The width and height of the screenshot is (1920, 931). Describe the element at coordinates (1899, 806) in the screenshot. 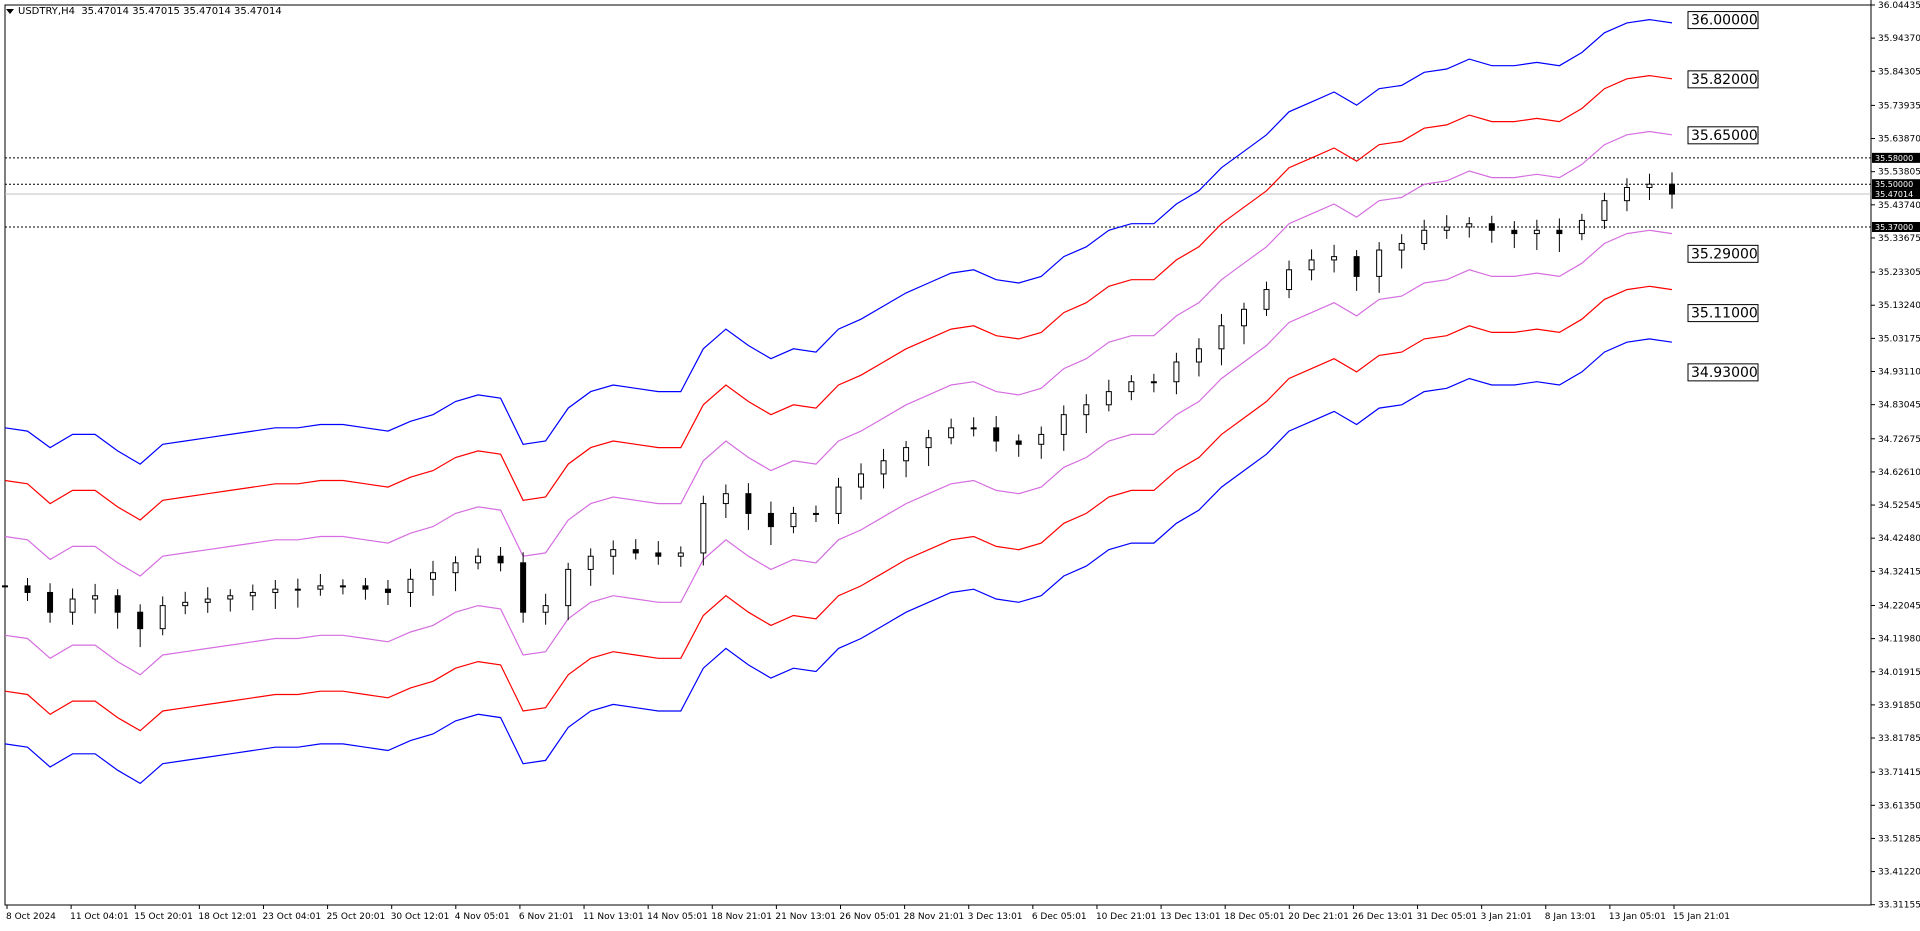

I see `price-tick-label: 33.61350` at that location.